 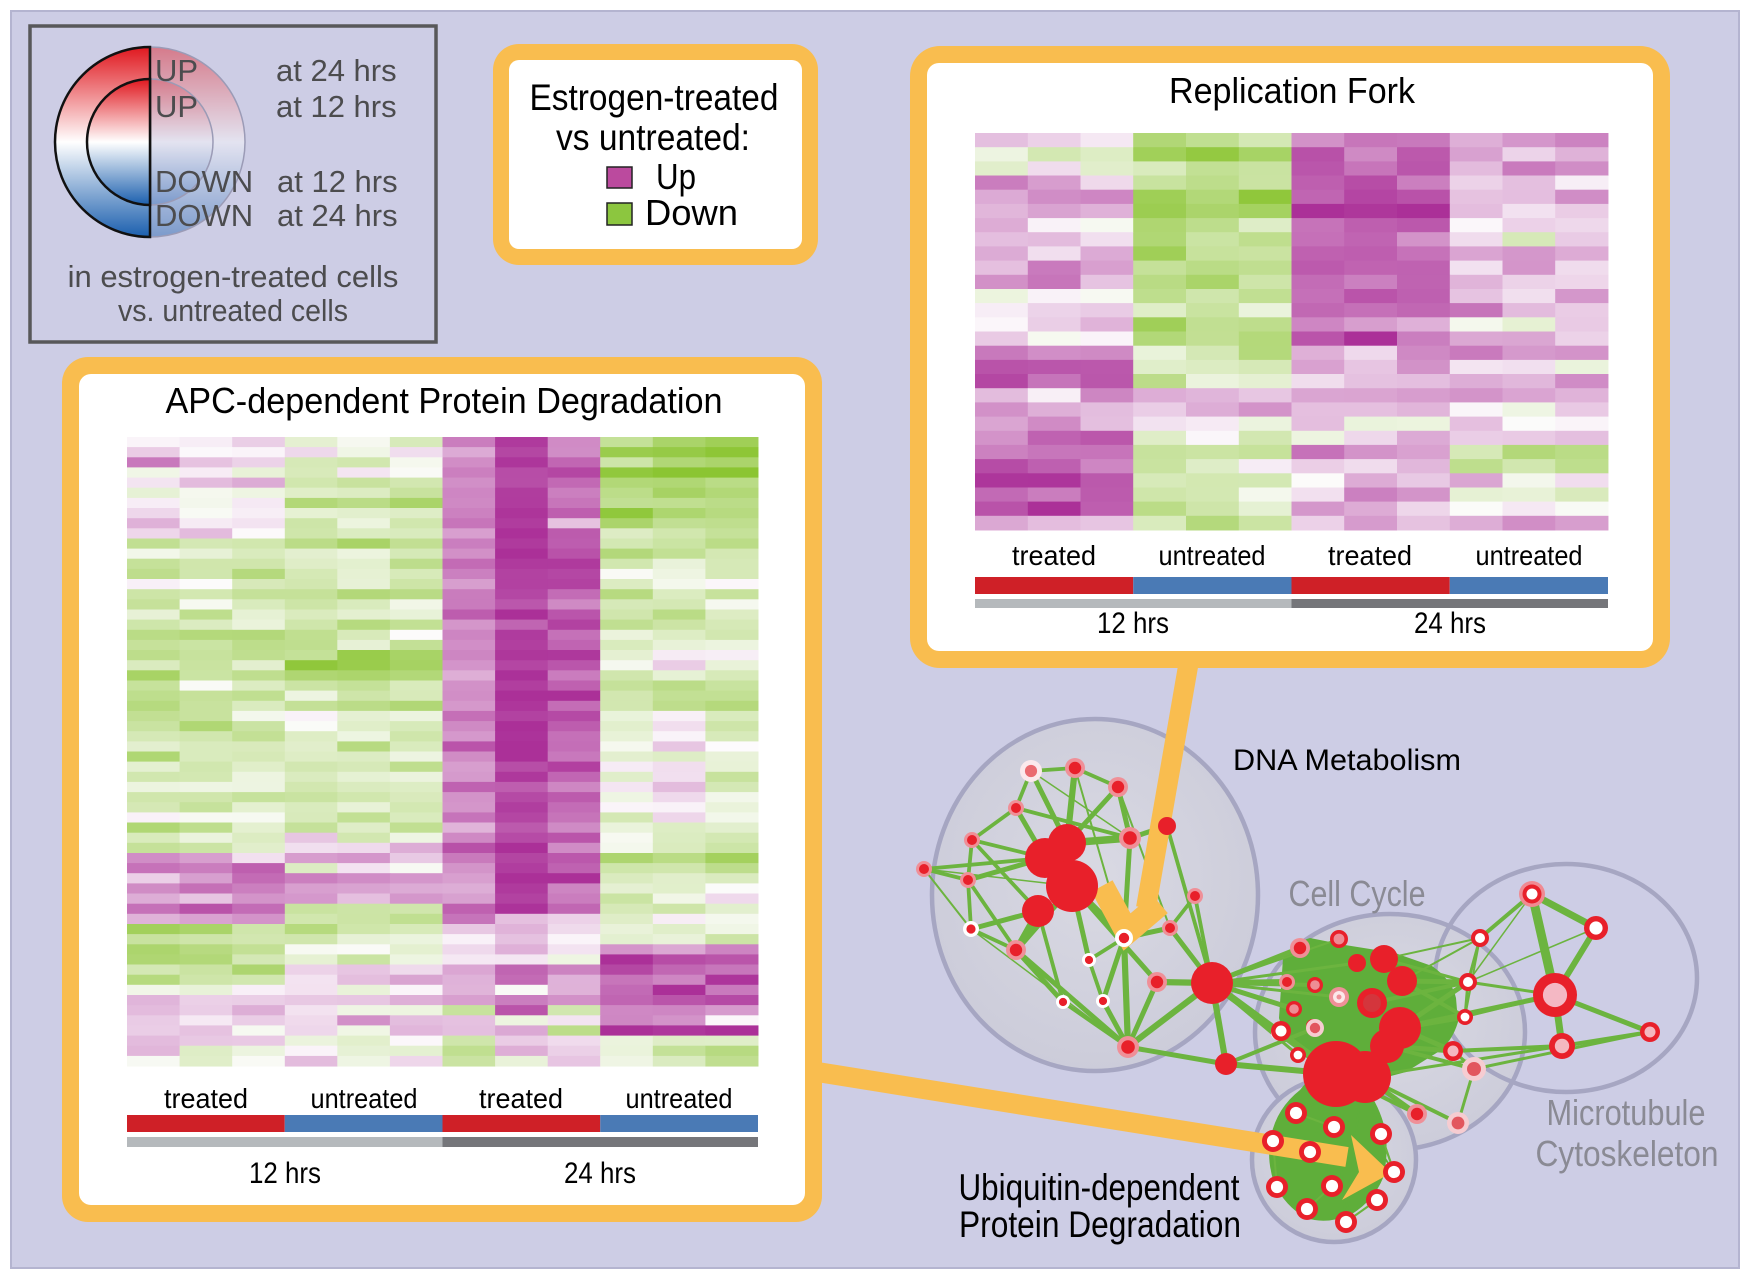 I want to click on svg-text: Down, so click(x=691, y=212).